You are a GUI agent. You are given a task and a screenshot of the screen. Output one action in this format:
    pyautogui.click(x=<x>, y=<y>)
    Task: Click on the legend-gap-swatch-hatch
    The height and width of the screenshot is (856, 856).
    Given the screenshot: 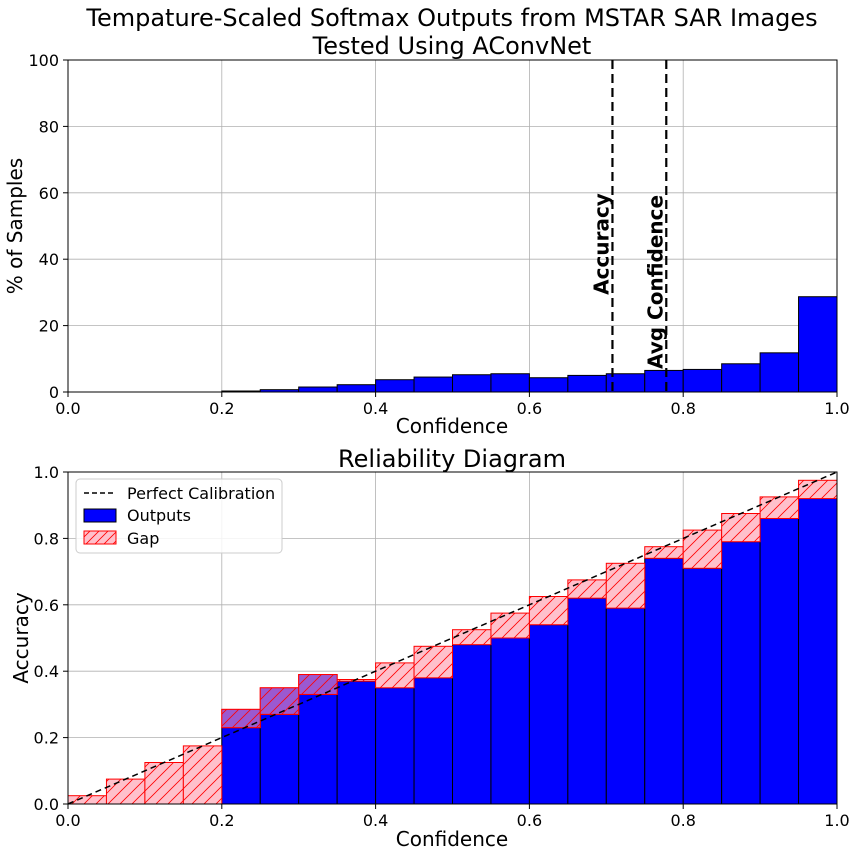 What is the action you would take?
    pyautogui.click(x=100, y=537)
    